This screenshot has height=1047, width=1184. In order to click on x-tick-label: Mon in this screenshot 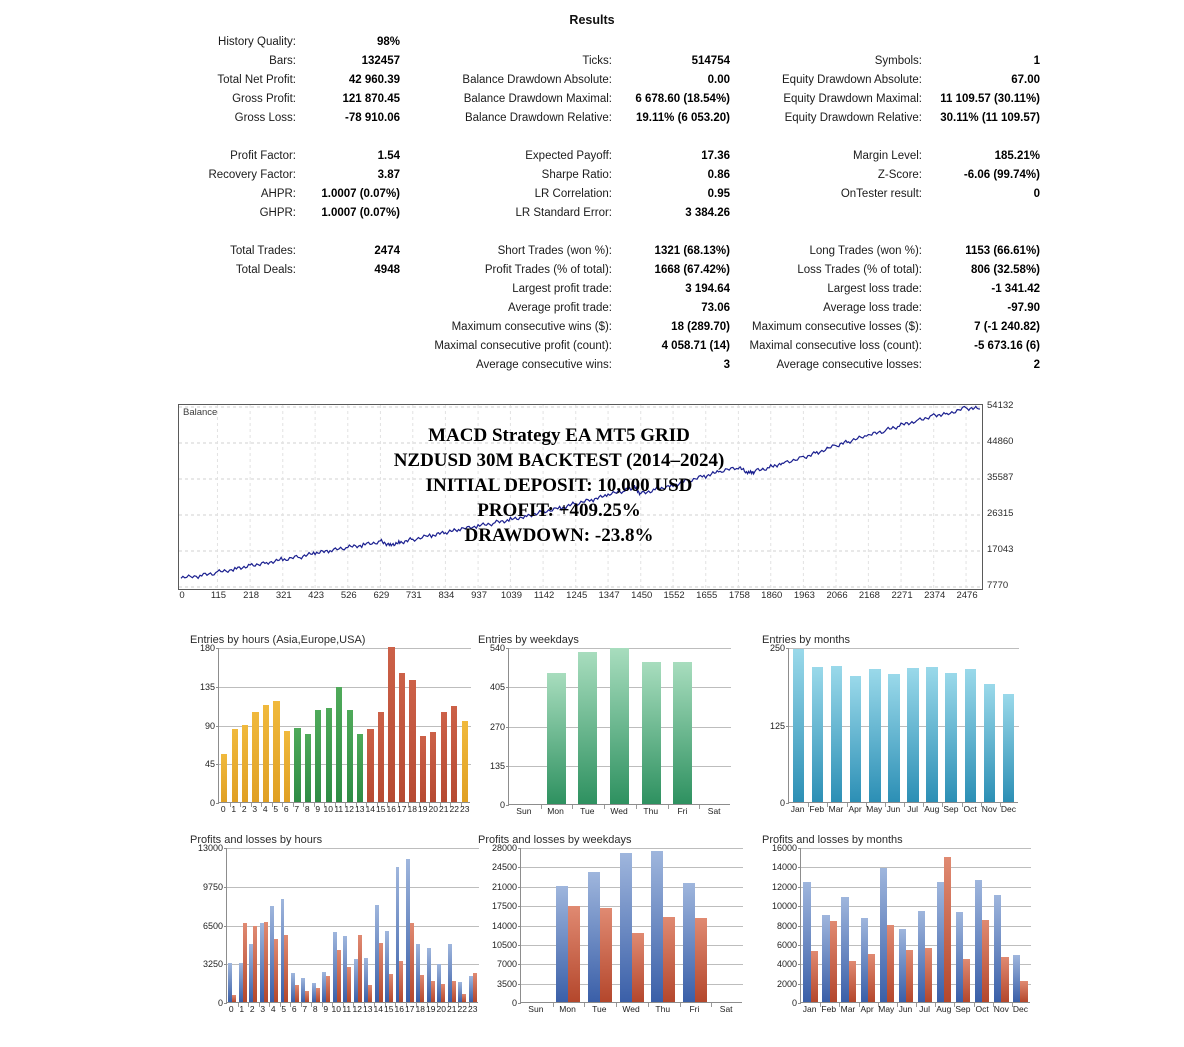, I will do `click(555, 811)`.